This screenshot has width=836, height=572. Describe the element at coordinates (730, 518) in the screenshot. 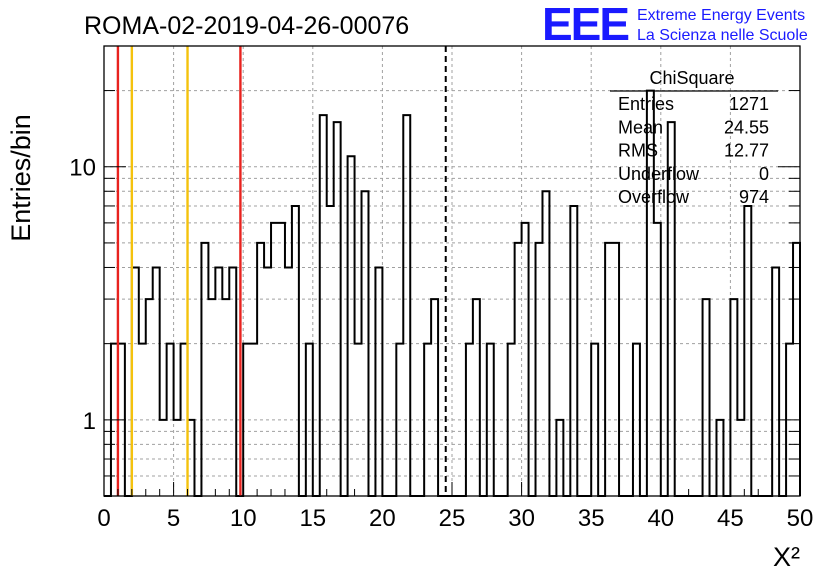

I see `x-tick-label: 45` at that location.